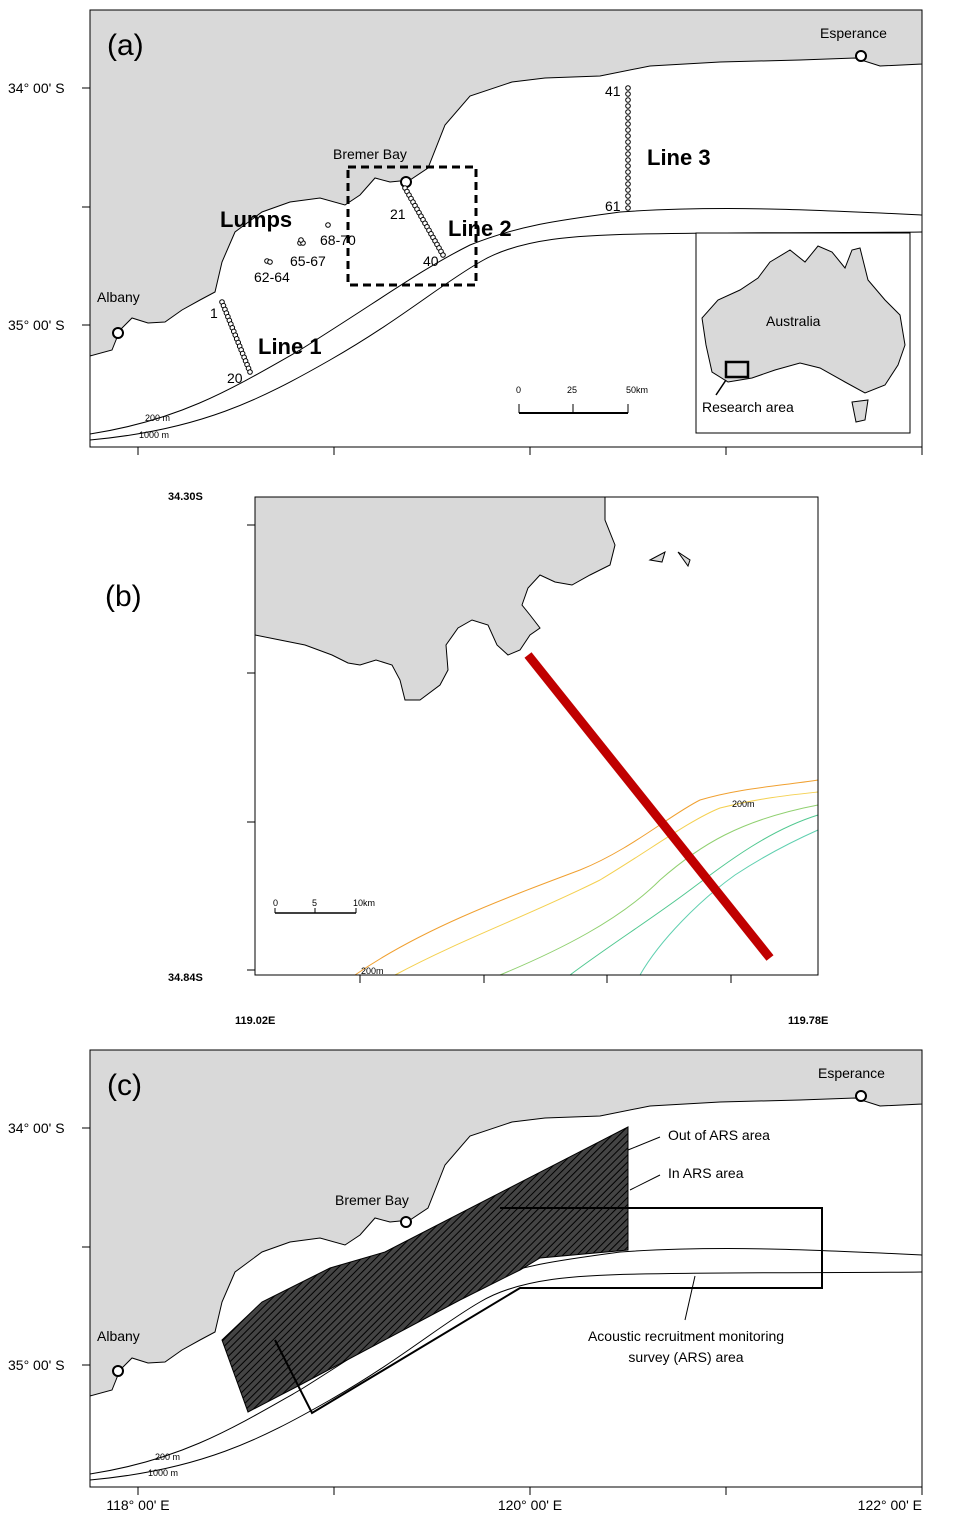  What do you see at coordinates (637, 390) in the screenshot?
I see `scale-label: 50km` at bounding box center [637, 390].